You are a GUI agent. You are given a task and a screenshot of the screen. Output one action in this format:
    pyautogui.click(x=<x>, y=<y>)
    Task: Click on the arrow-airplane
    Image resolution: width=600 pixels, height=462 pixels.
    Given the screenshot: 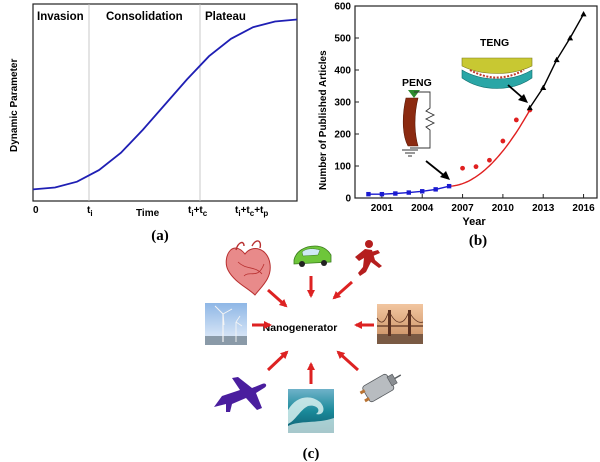 What is the action you would take?
    pyautogui.click(x=277, y=361)
    